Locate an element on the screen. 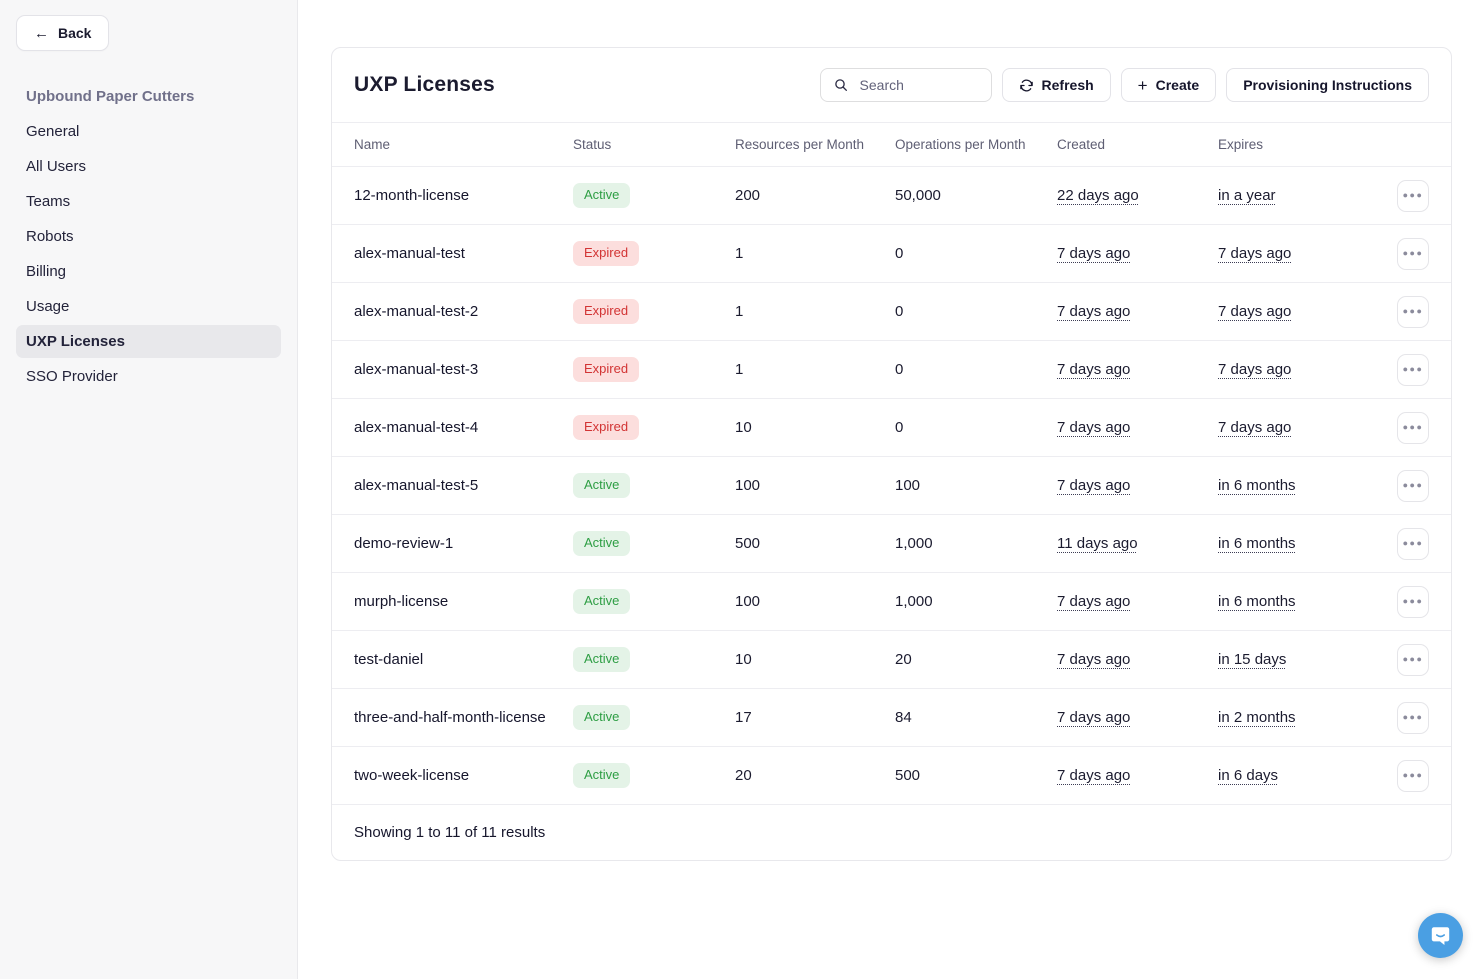 This screenshot has height=979, width=1484. provisioning-instructions-button: Provisioning Instructions is located at coordinates (1327, 85).